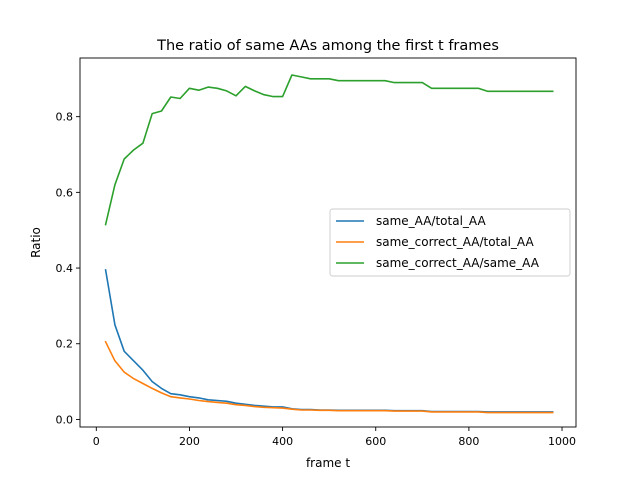  I want to click on y-axis: 0.0 0.2 0.4 0.6 0.8, so click(68, 268).